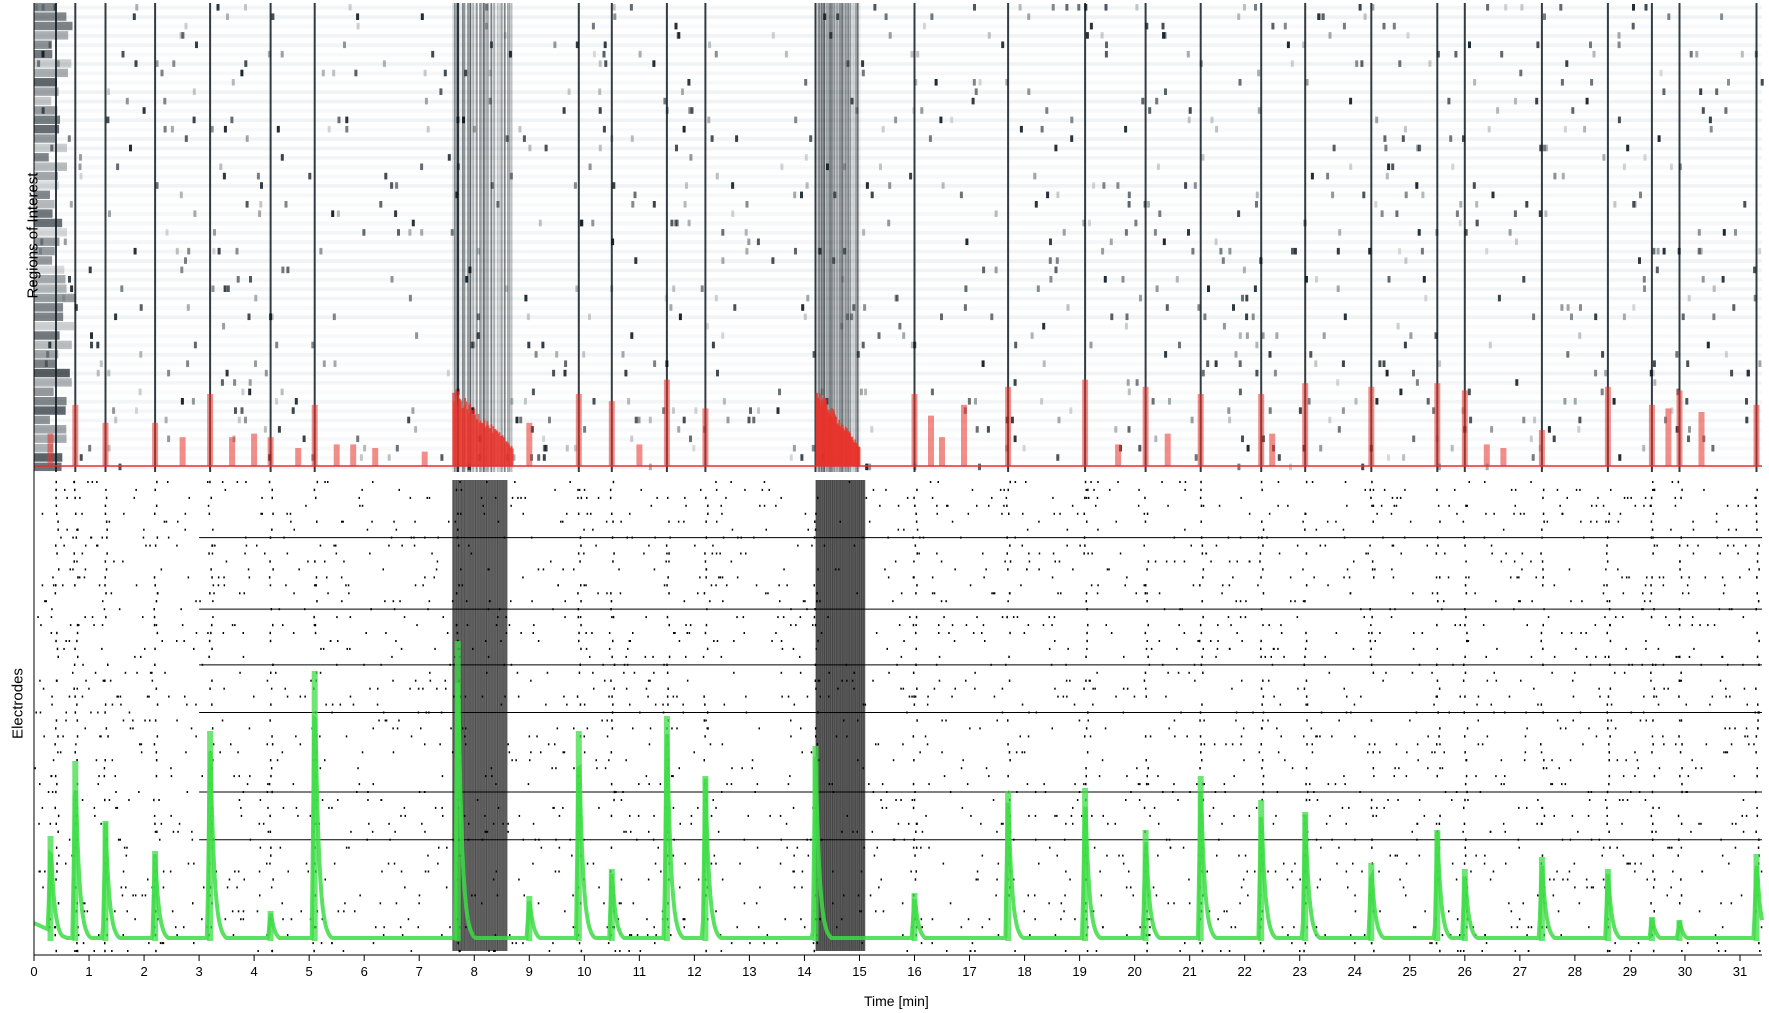 This screenshot has width=1769, height=1013. What do you see at coordinates (1145, 885) in the screenshot?
I see `trace-peak` at bounding box center [1145, 885].